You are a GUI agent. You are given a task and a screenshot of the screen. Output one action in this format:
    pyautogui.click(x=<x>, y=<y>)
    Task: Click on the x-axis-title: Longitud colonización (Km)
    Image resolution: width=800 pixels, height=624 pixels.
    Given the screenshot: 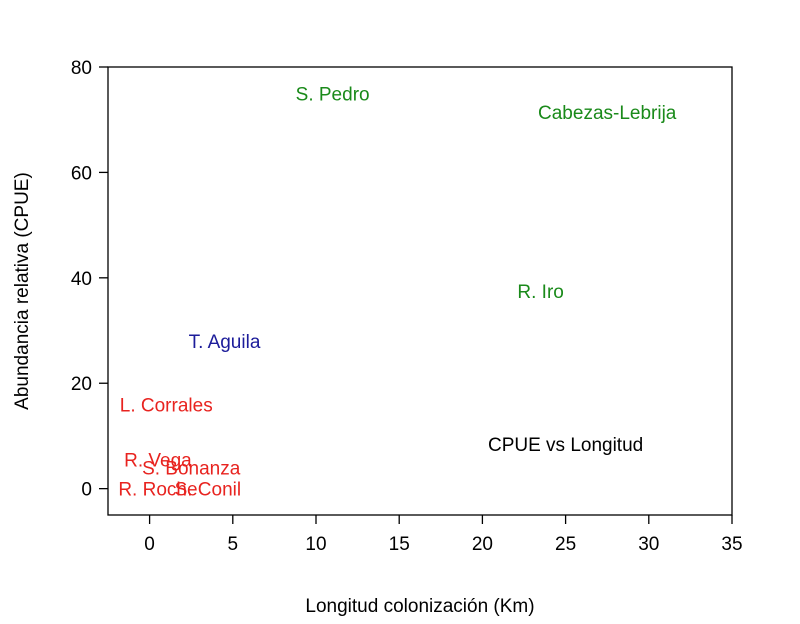 What is the action you would take?
    pyautogui.click(x=419, y=606)
    